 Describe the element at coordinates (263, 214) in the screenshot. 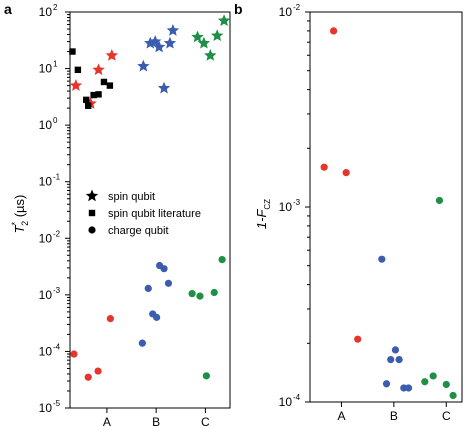

I see `panel-b-y-axis-label: 1-FCZ` at that location.